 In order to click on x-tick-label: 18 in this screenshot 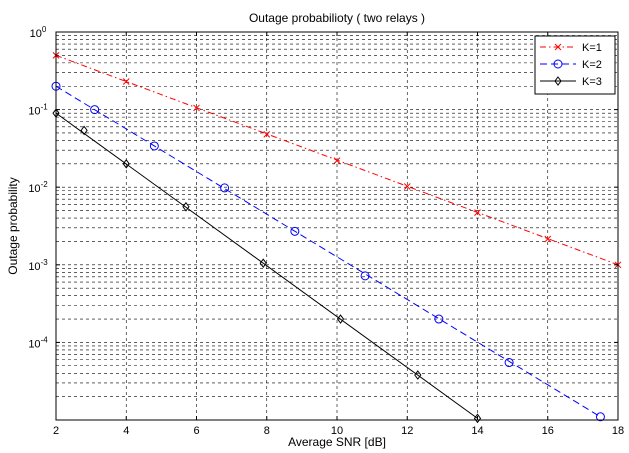, I will do `click(618, 431)`.